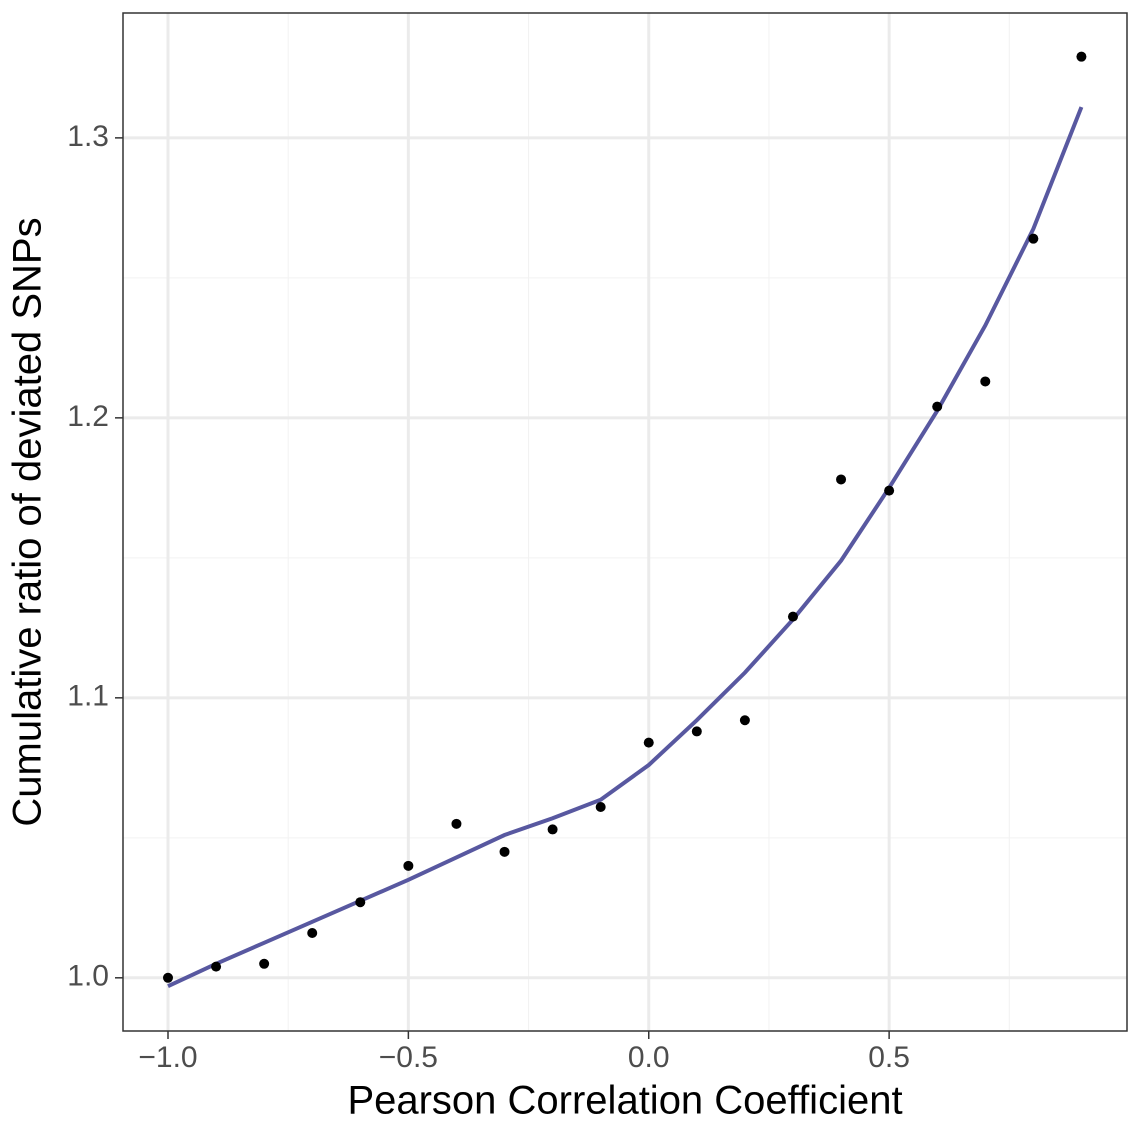  Describe the element at coordinates (649, 1057) in the screenshot. I see `x-tick-label: 0.0` at that location.